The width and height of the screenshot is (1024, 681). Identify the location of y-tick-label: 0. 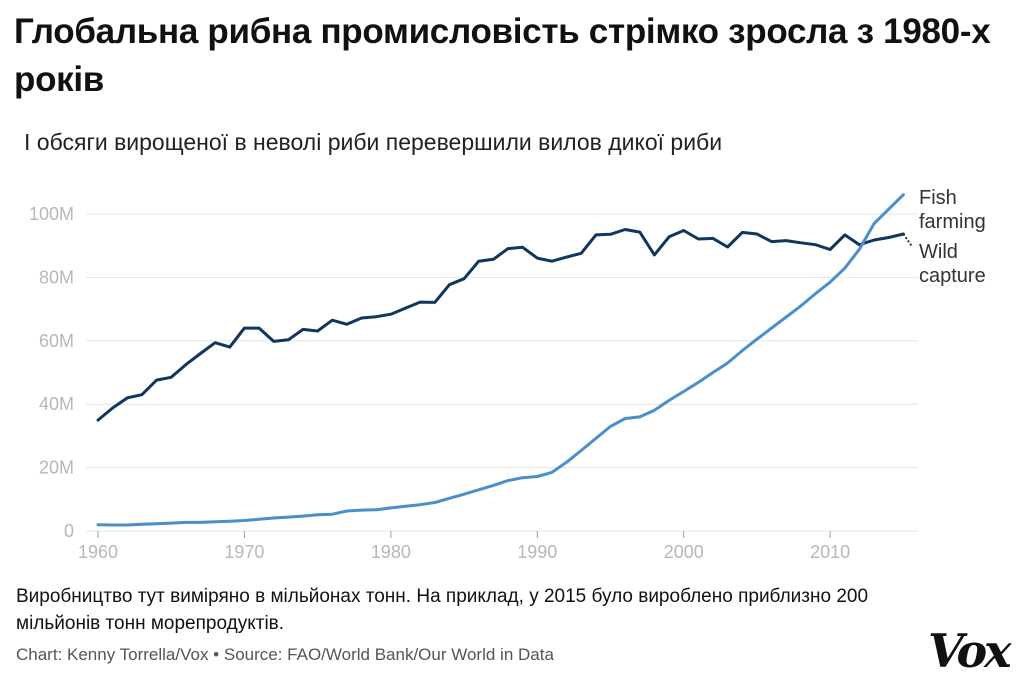
(69, 531).